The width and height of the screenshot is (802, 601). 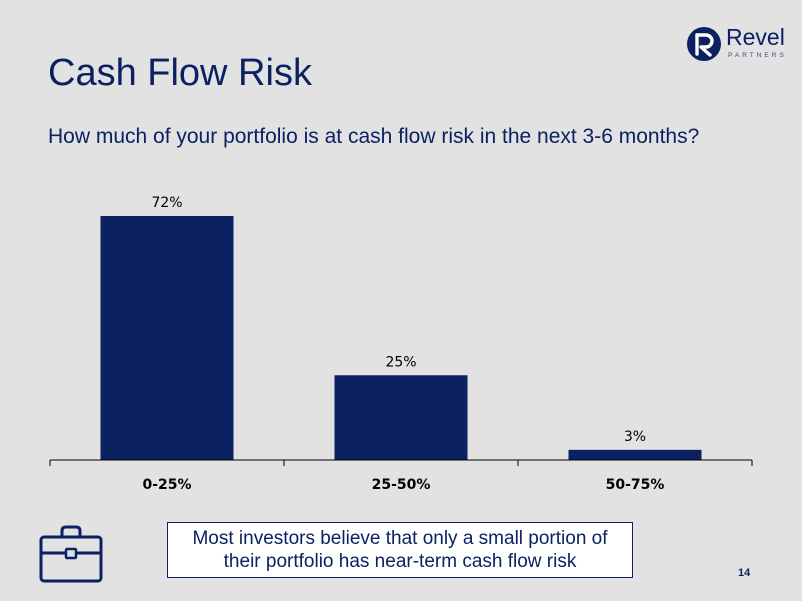 I want to click on x-tick-label-25-50%: 25-50%, so click(x=401, y=485).